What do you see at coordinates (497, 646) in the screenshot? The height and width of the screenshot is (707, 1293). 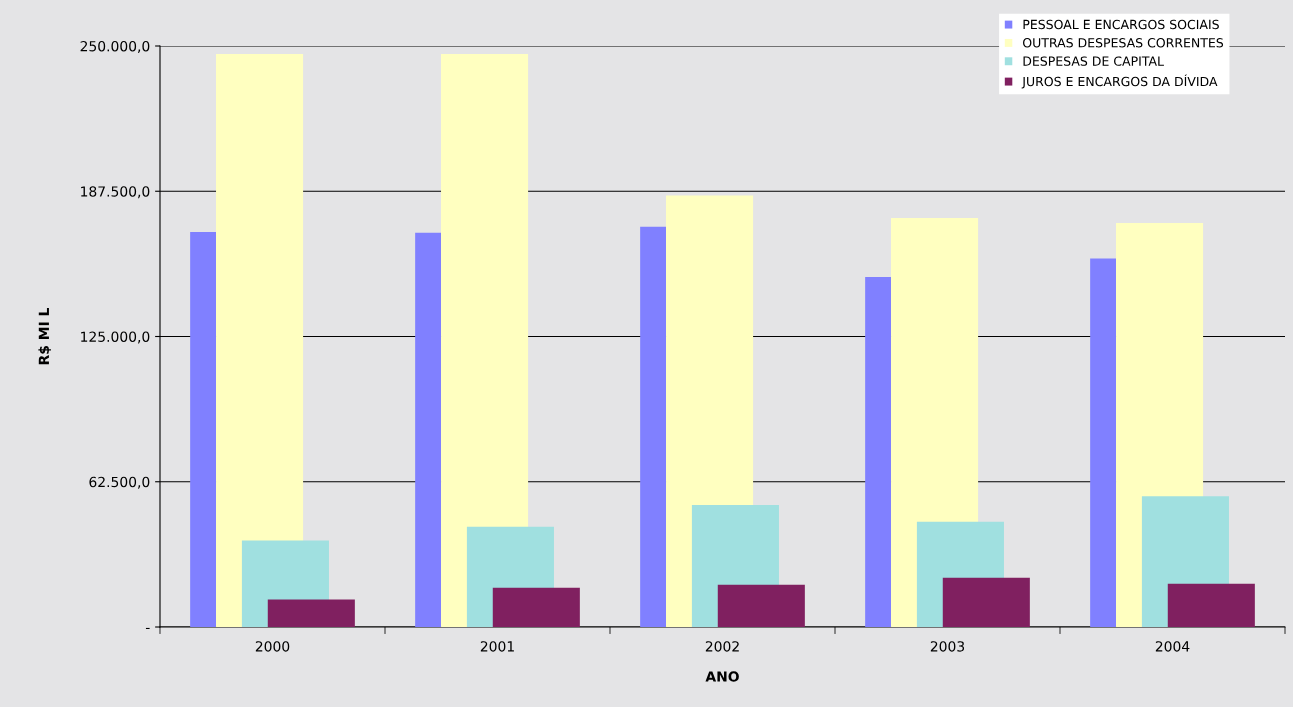 I see `x-tick-label: 2001` at bounding box center [497, 646].